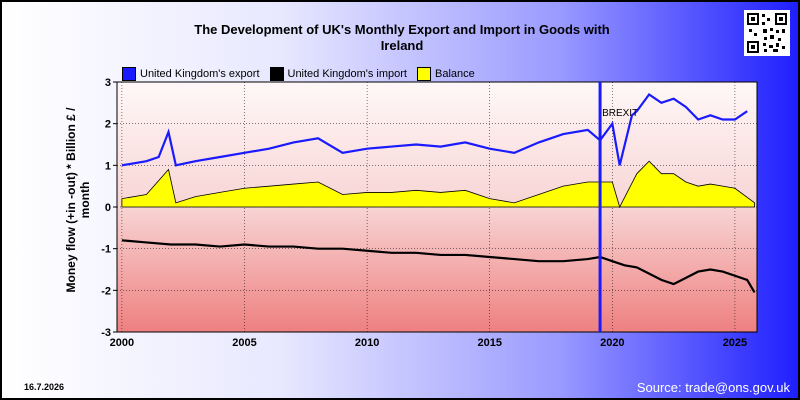 This screenshot has height=400, width=800. What do you see at coordinates (455, 74) in the screenshot?
I see `legend-label-balance: Balance` at bounding box center [455, 74].